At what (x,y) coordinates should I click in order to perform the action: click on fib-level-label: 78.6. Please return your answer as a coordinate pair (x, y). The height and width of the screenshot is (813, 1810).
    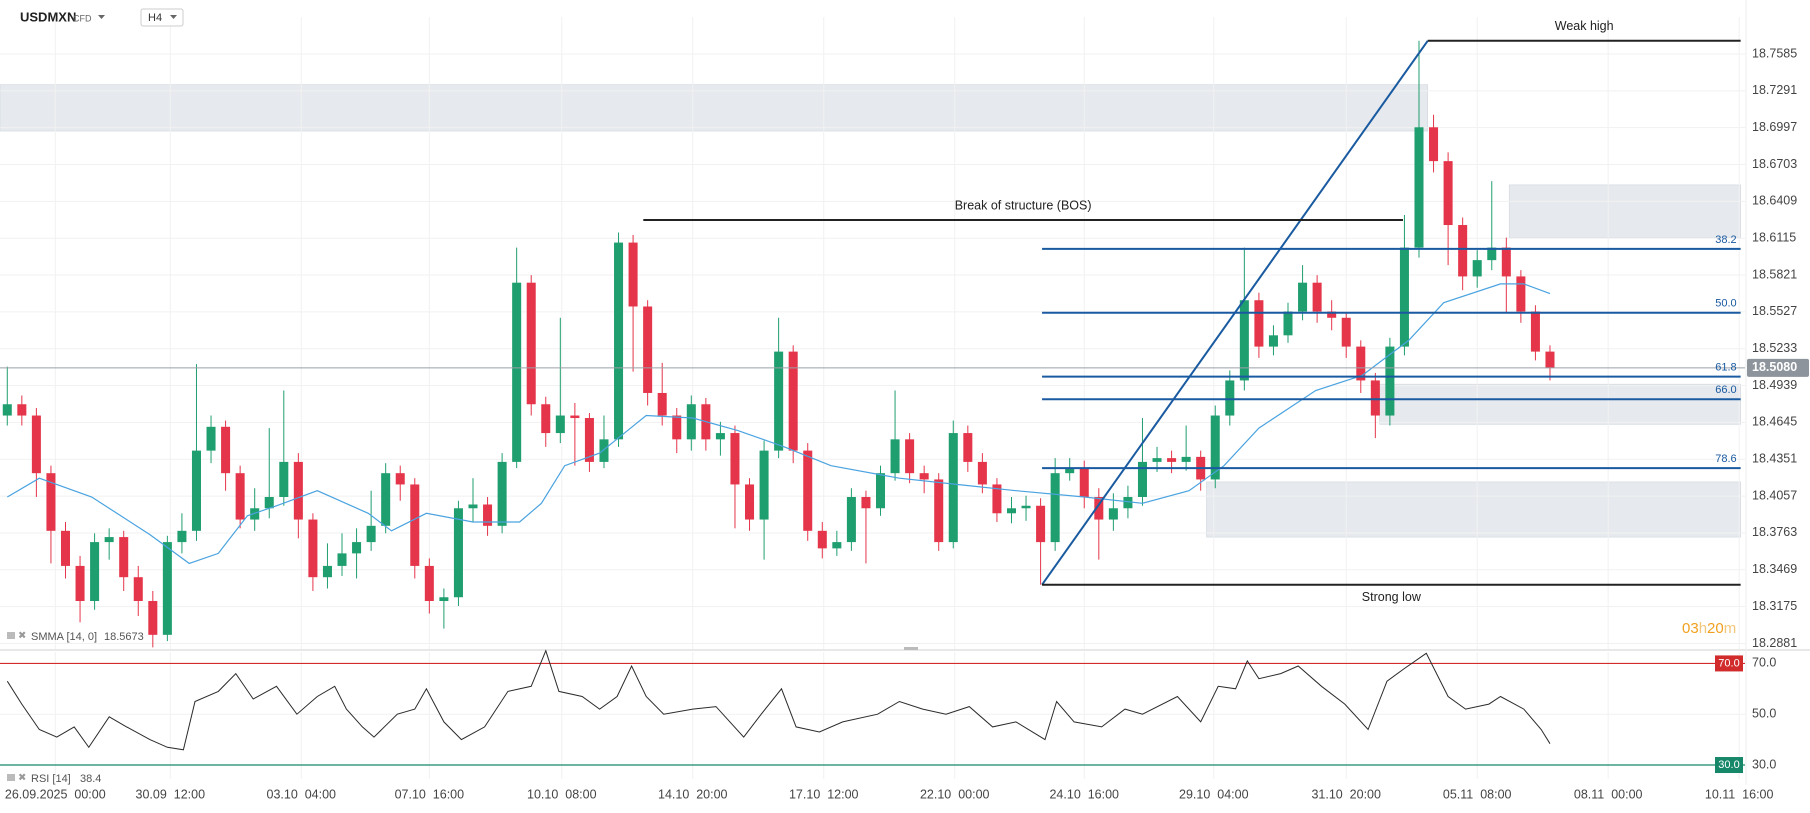
    Looking at the image, I should click on (1725, 459).